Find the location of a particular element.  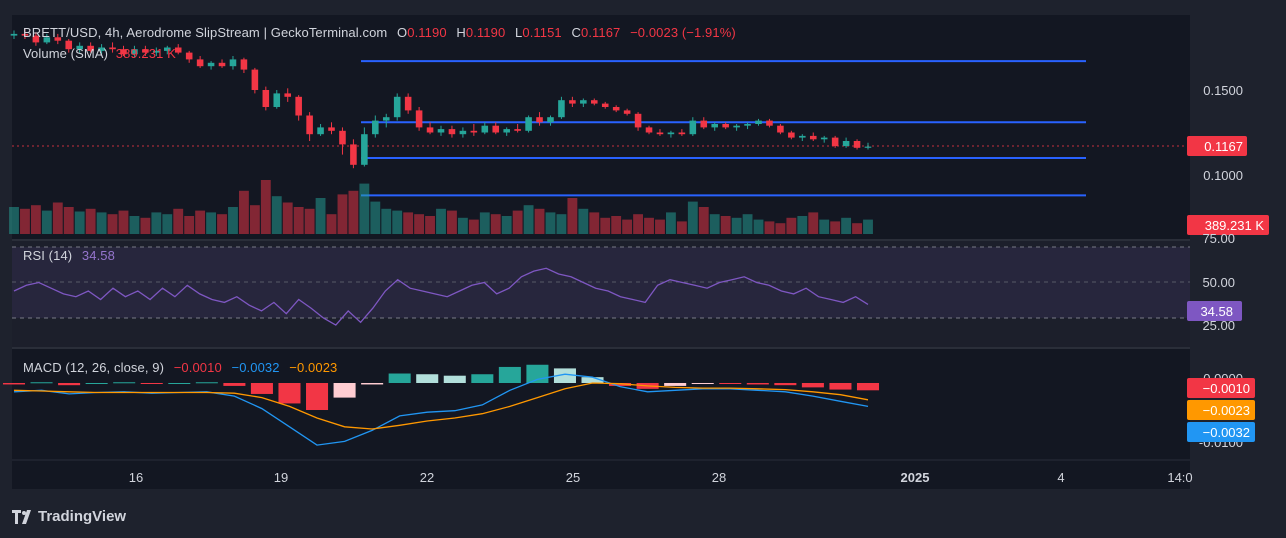

time-label-1: 19 is located at coordinates (281, 477).